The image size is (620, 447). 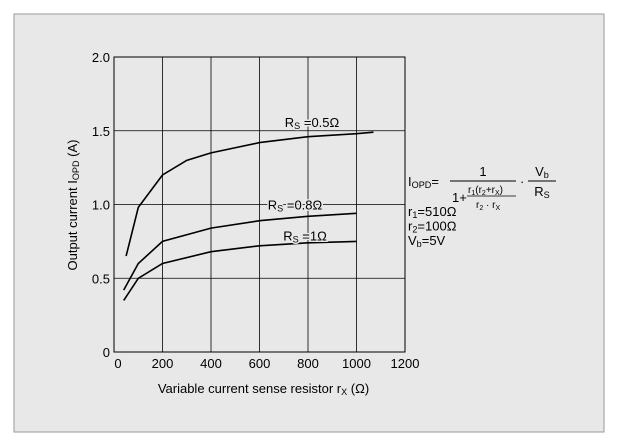 I want to click on x-tick-label: 400, so click(x=211, y=363).